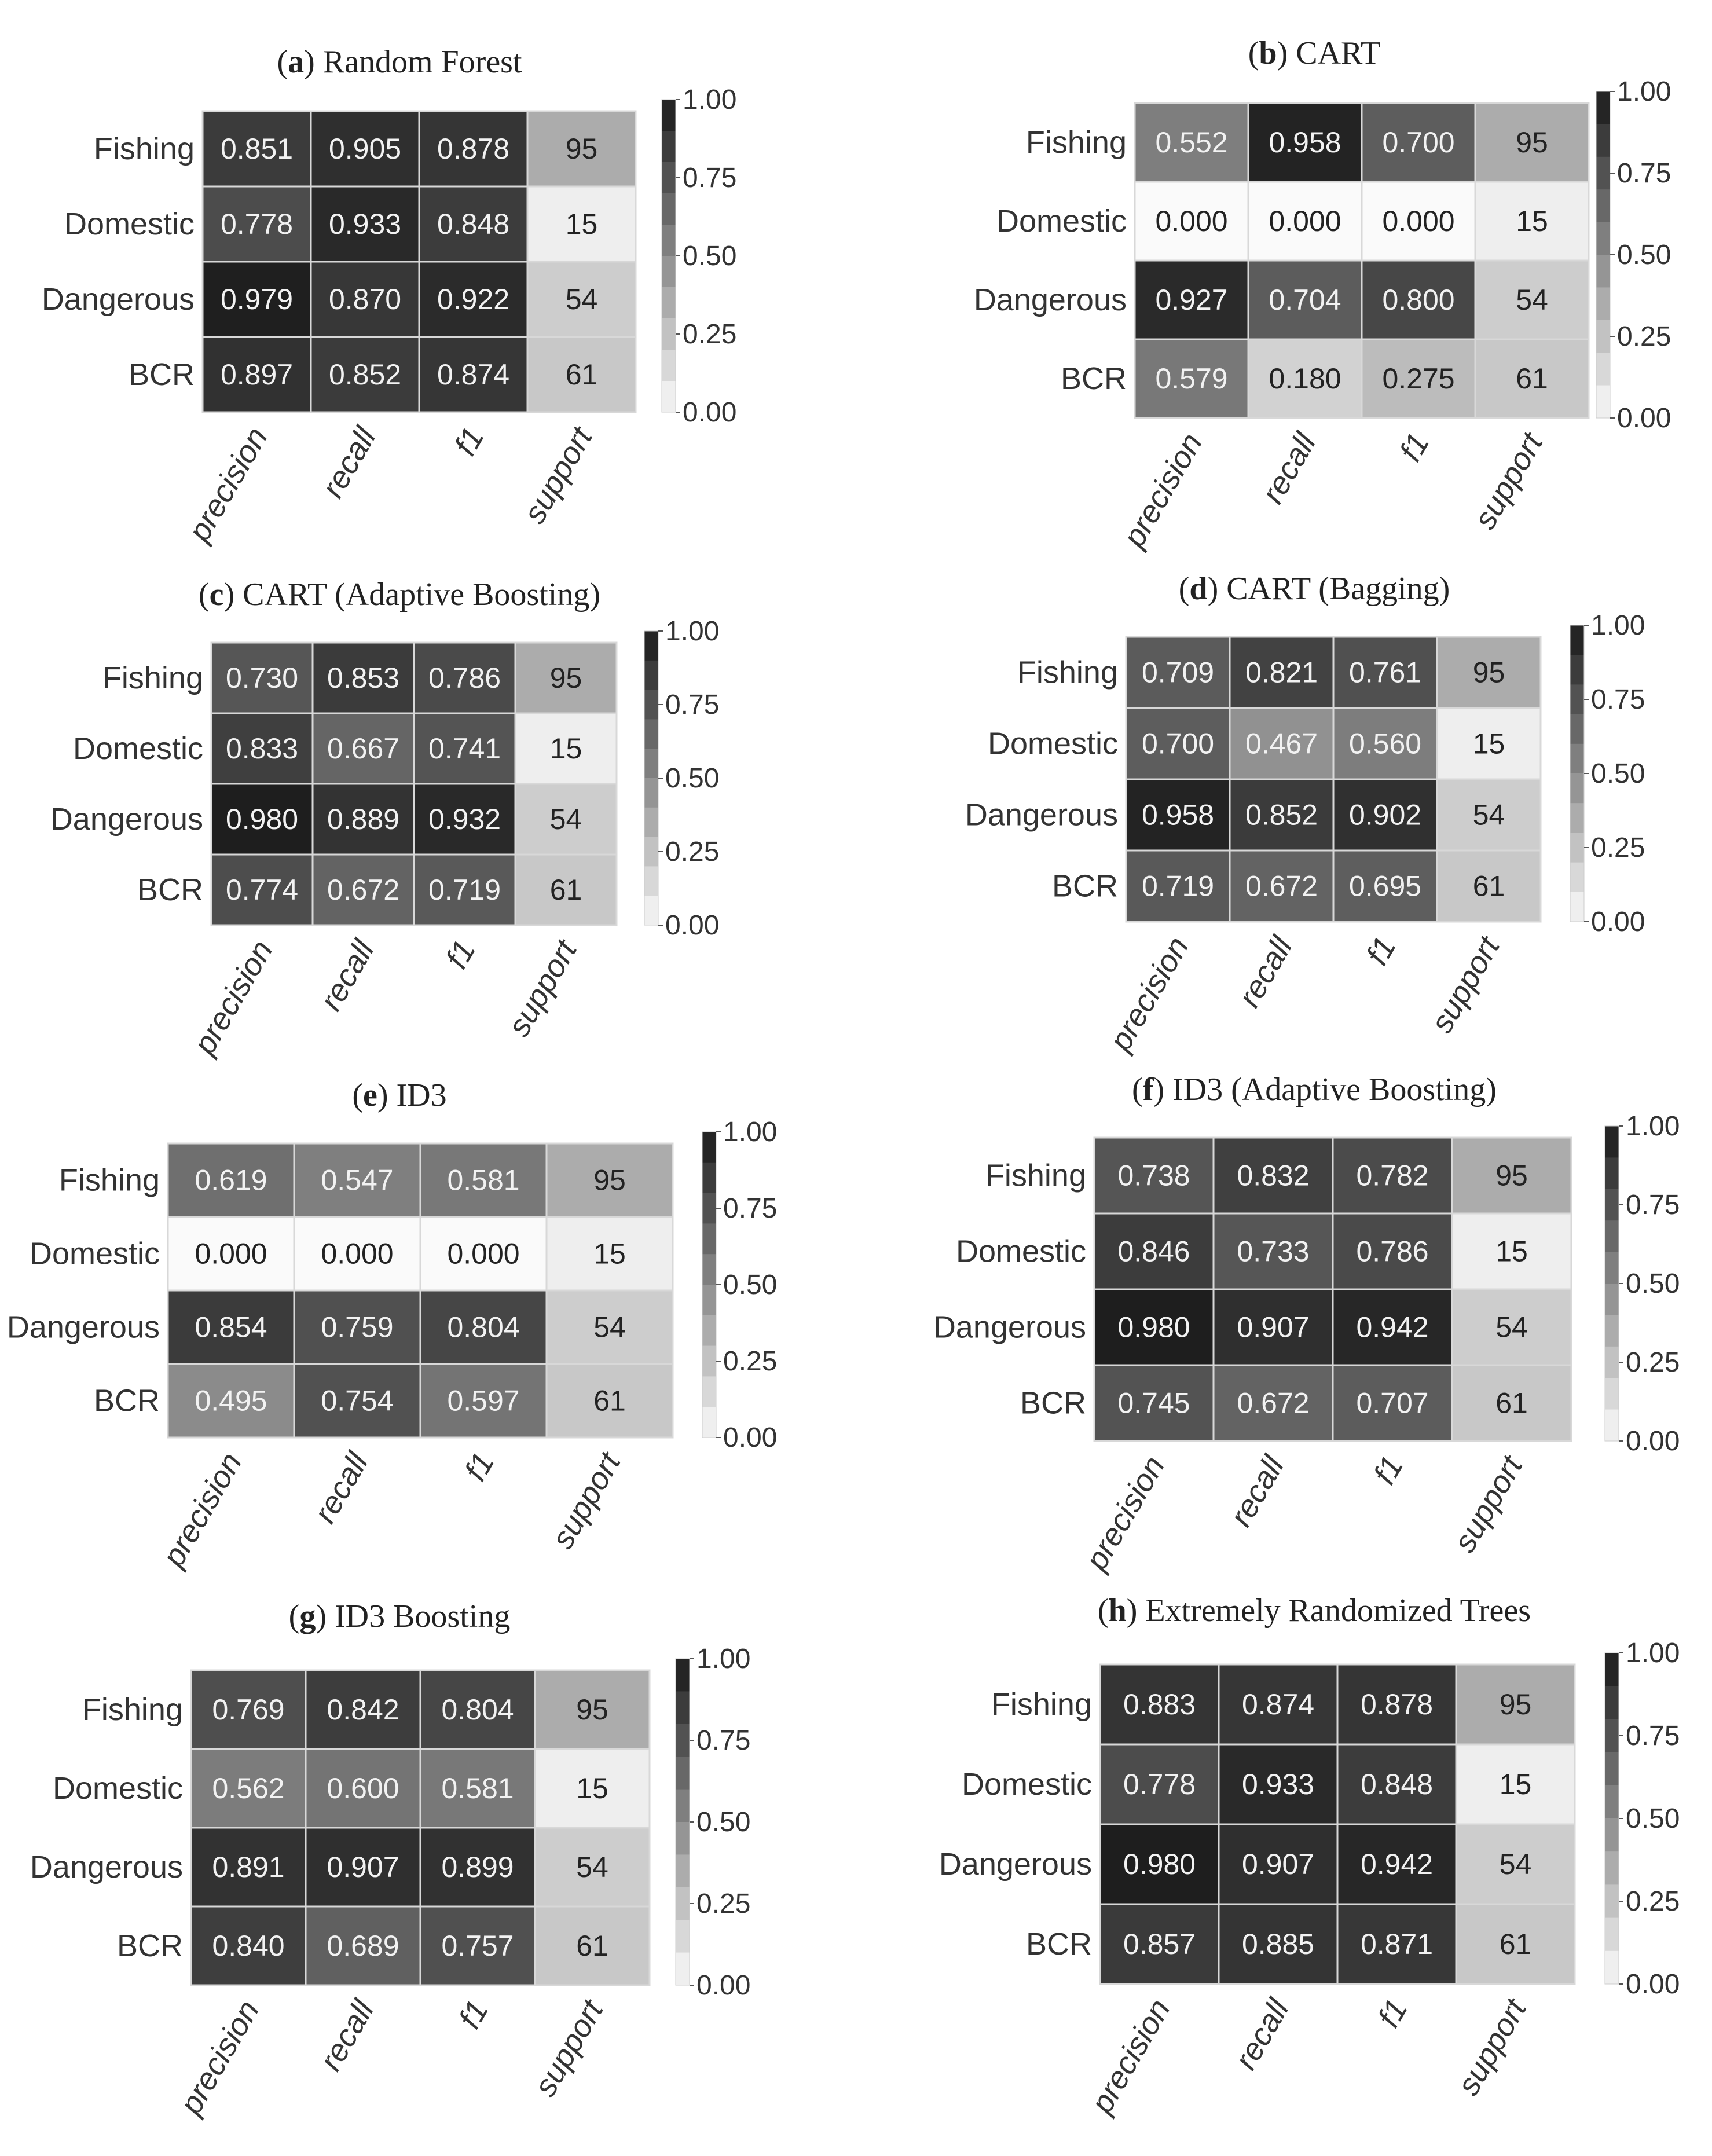 Image resolution: width=1712 pixels, height=2156 pixels. I want to click on cell-value: 0.853, so click(363, 678).